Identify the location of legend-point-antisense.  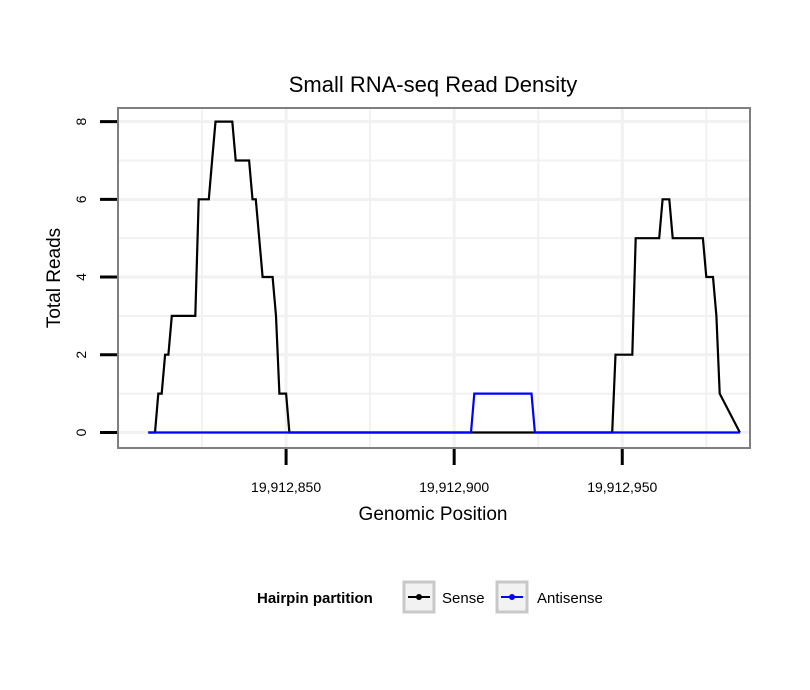
(512, 597).